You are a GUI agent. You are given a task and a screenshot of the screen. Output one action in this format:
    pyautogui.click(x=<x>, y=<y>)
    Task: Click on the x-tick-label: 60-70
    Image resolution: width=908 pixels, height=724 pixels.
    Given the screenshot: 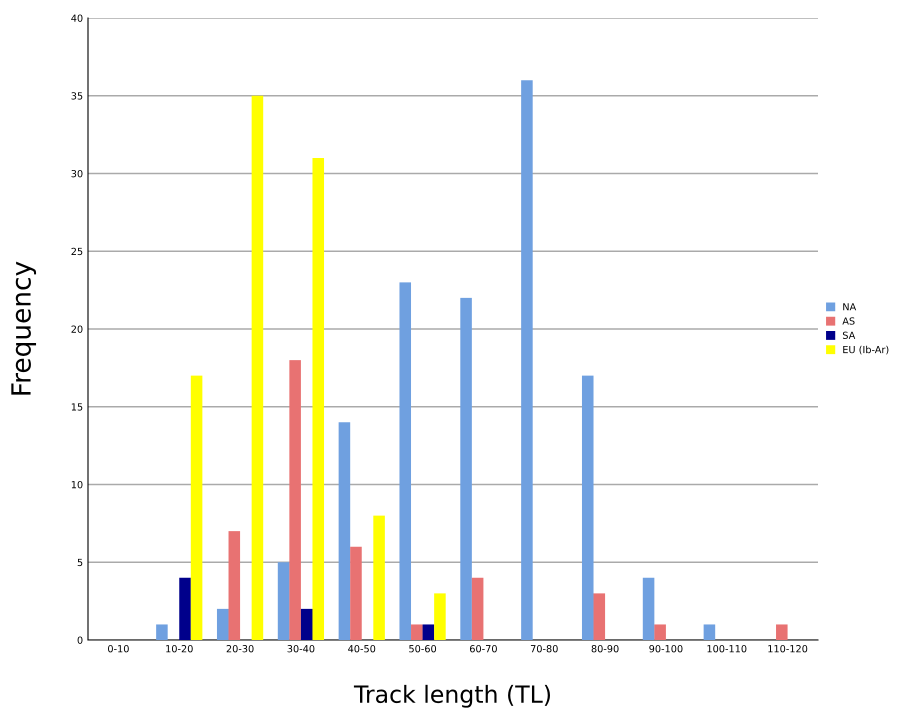 What is the action you would take?
    pyautogui.click(x=483, y=648)
    